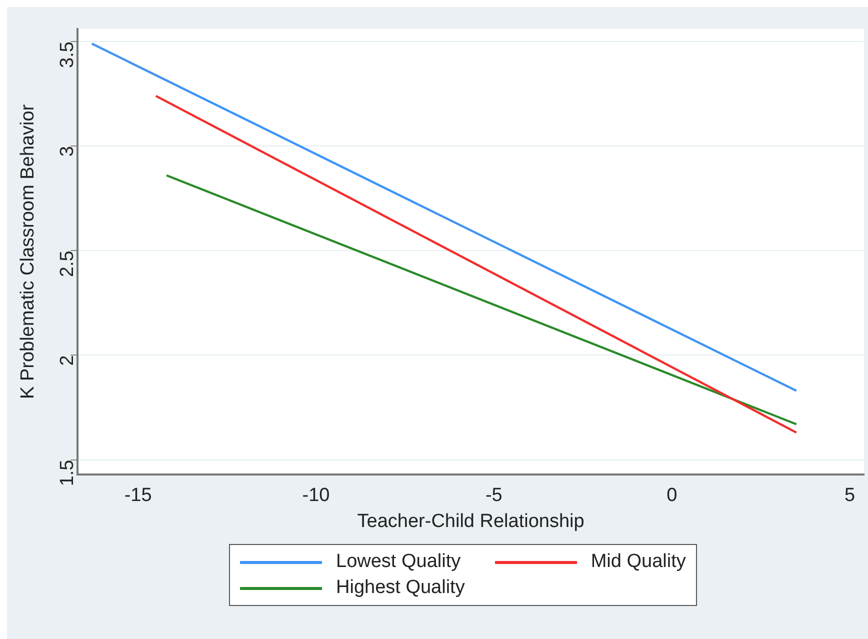 This screenshot has height=639, width=868. What do you see at coordinates (470, 521) in the screenshot?
I see `x-axis-title: Teacher-Child Relationship` at bounding box center [470, 521].